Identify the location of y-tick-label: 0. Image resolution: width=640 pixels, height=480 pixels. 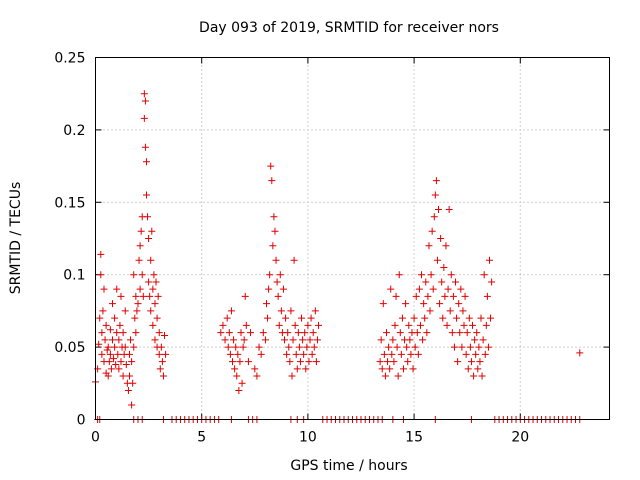
(81, 421).